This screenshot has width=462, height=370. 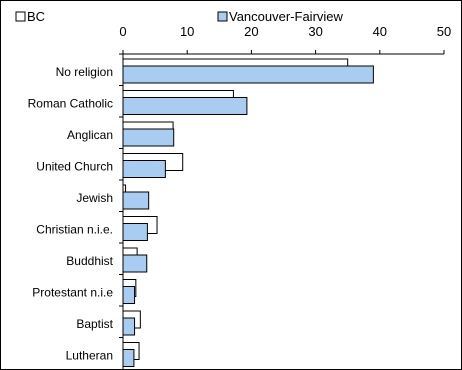 What do you see at coordinates (286, 16) in the screenshot?
I see `legend-label-1: Vancouver-Fairview` at bounding box center [286, 16].